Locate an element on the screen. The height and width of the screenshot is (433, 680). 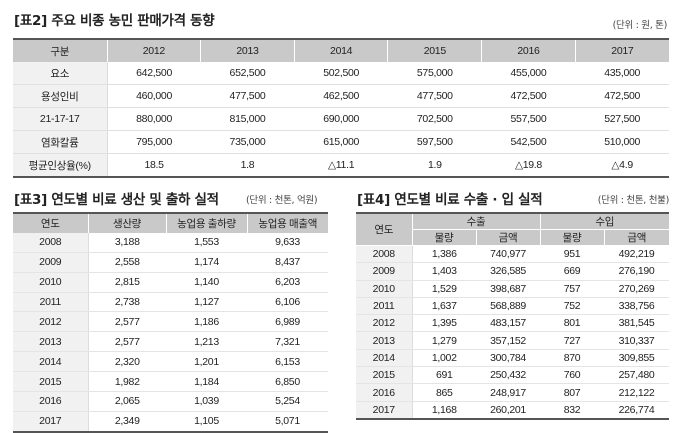
table3-row: 2008 3,188 1,553 9,633 is located at coordinates (170, 242).